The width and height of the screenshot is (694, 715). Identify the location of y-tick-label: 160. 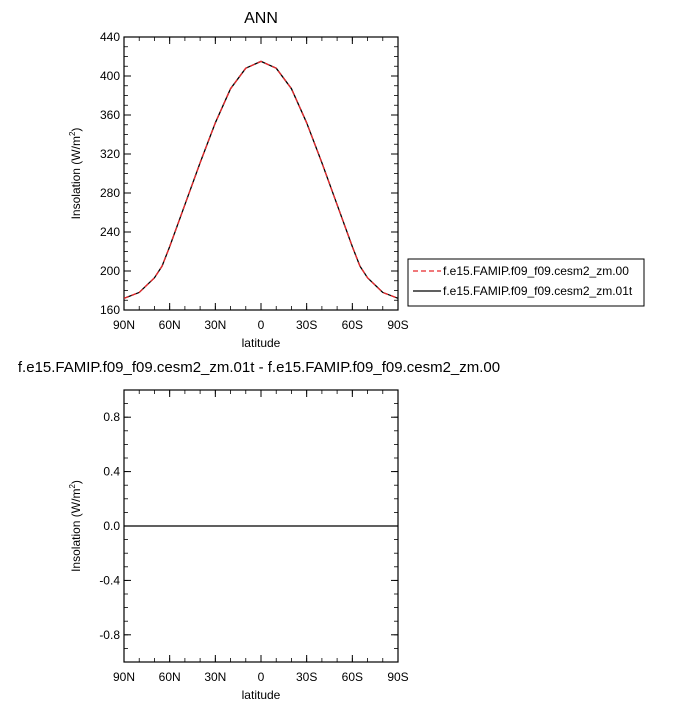
(110, 310).